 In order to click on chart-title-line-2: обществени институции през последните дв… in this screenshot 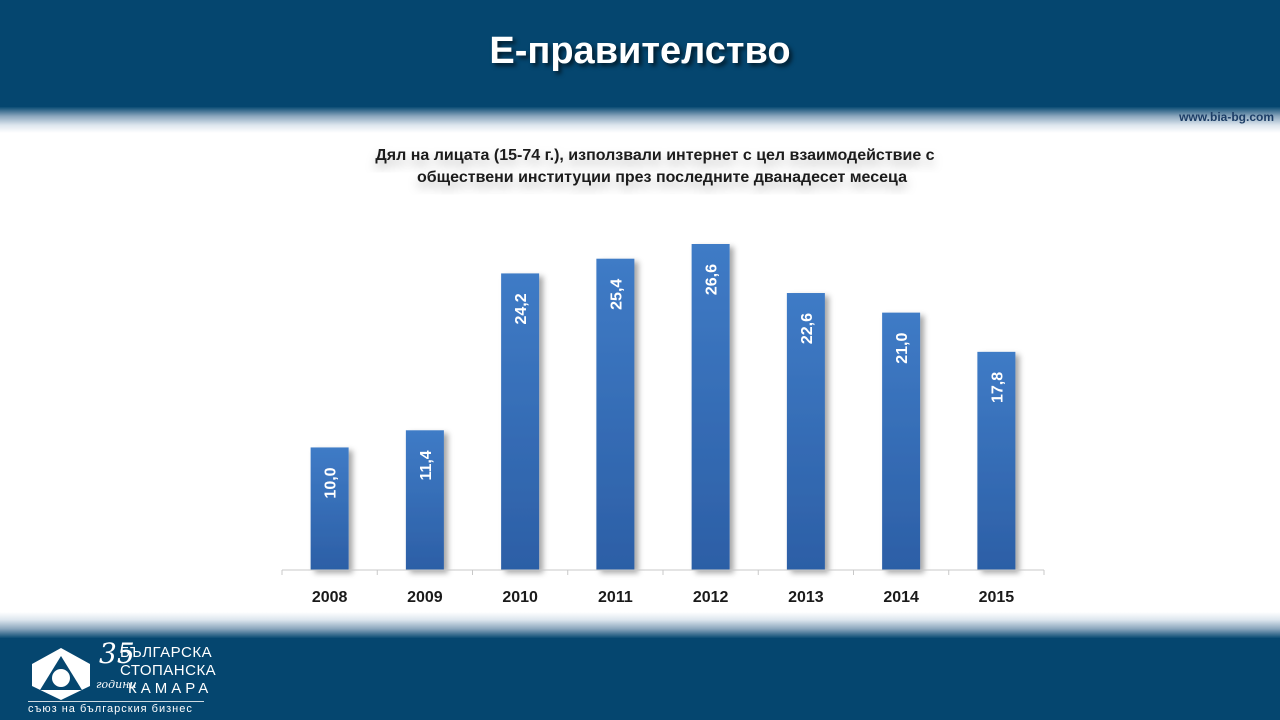, I will do `click(662, 177)`.